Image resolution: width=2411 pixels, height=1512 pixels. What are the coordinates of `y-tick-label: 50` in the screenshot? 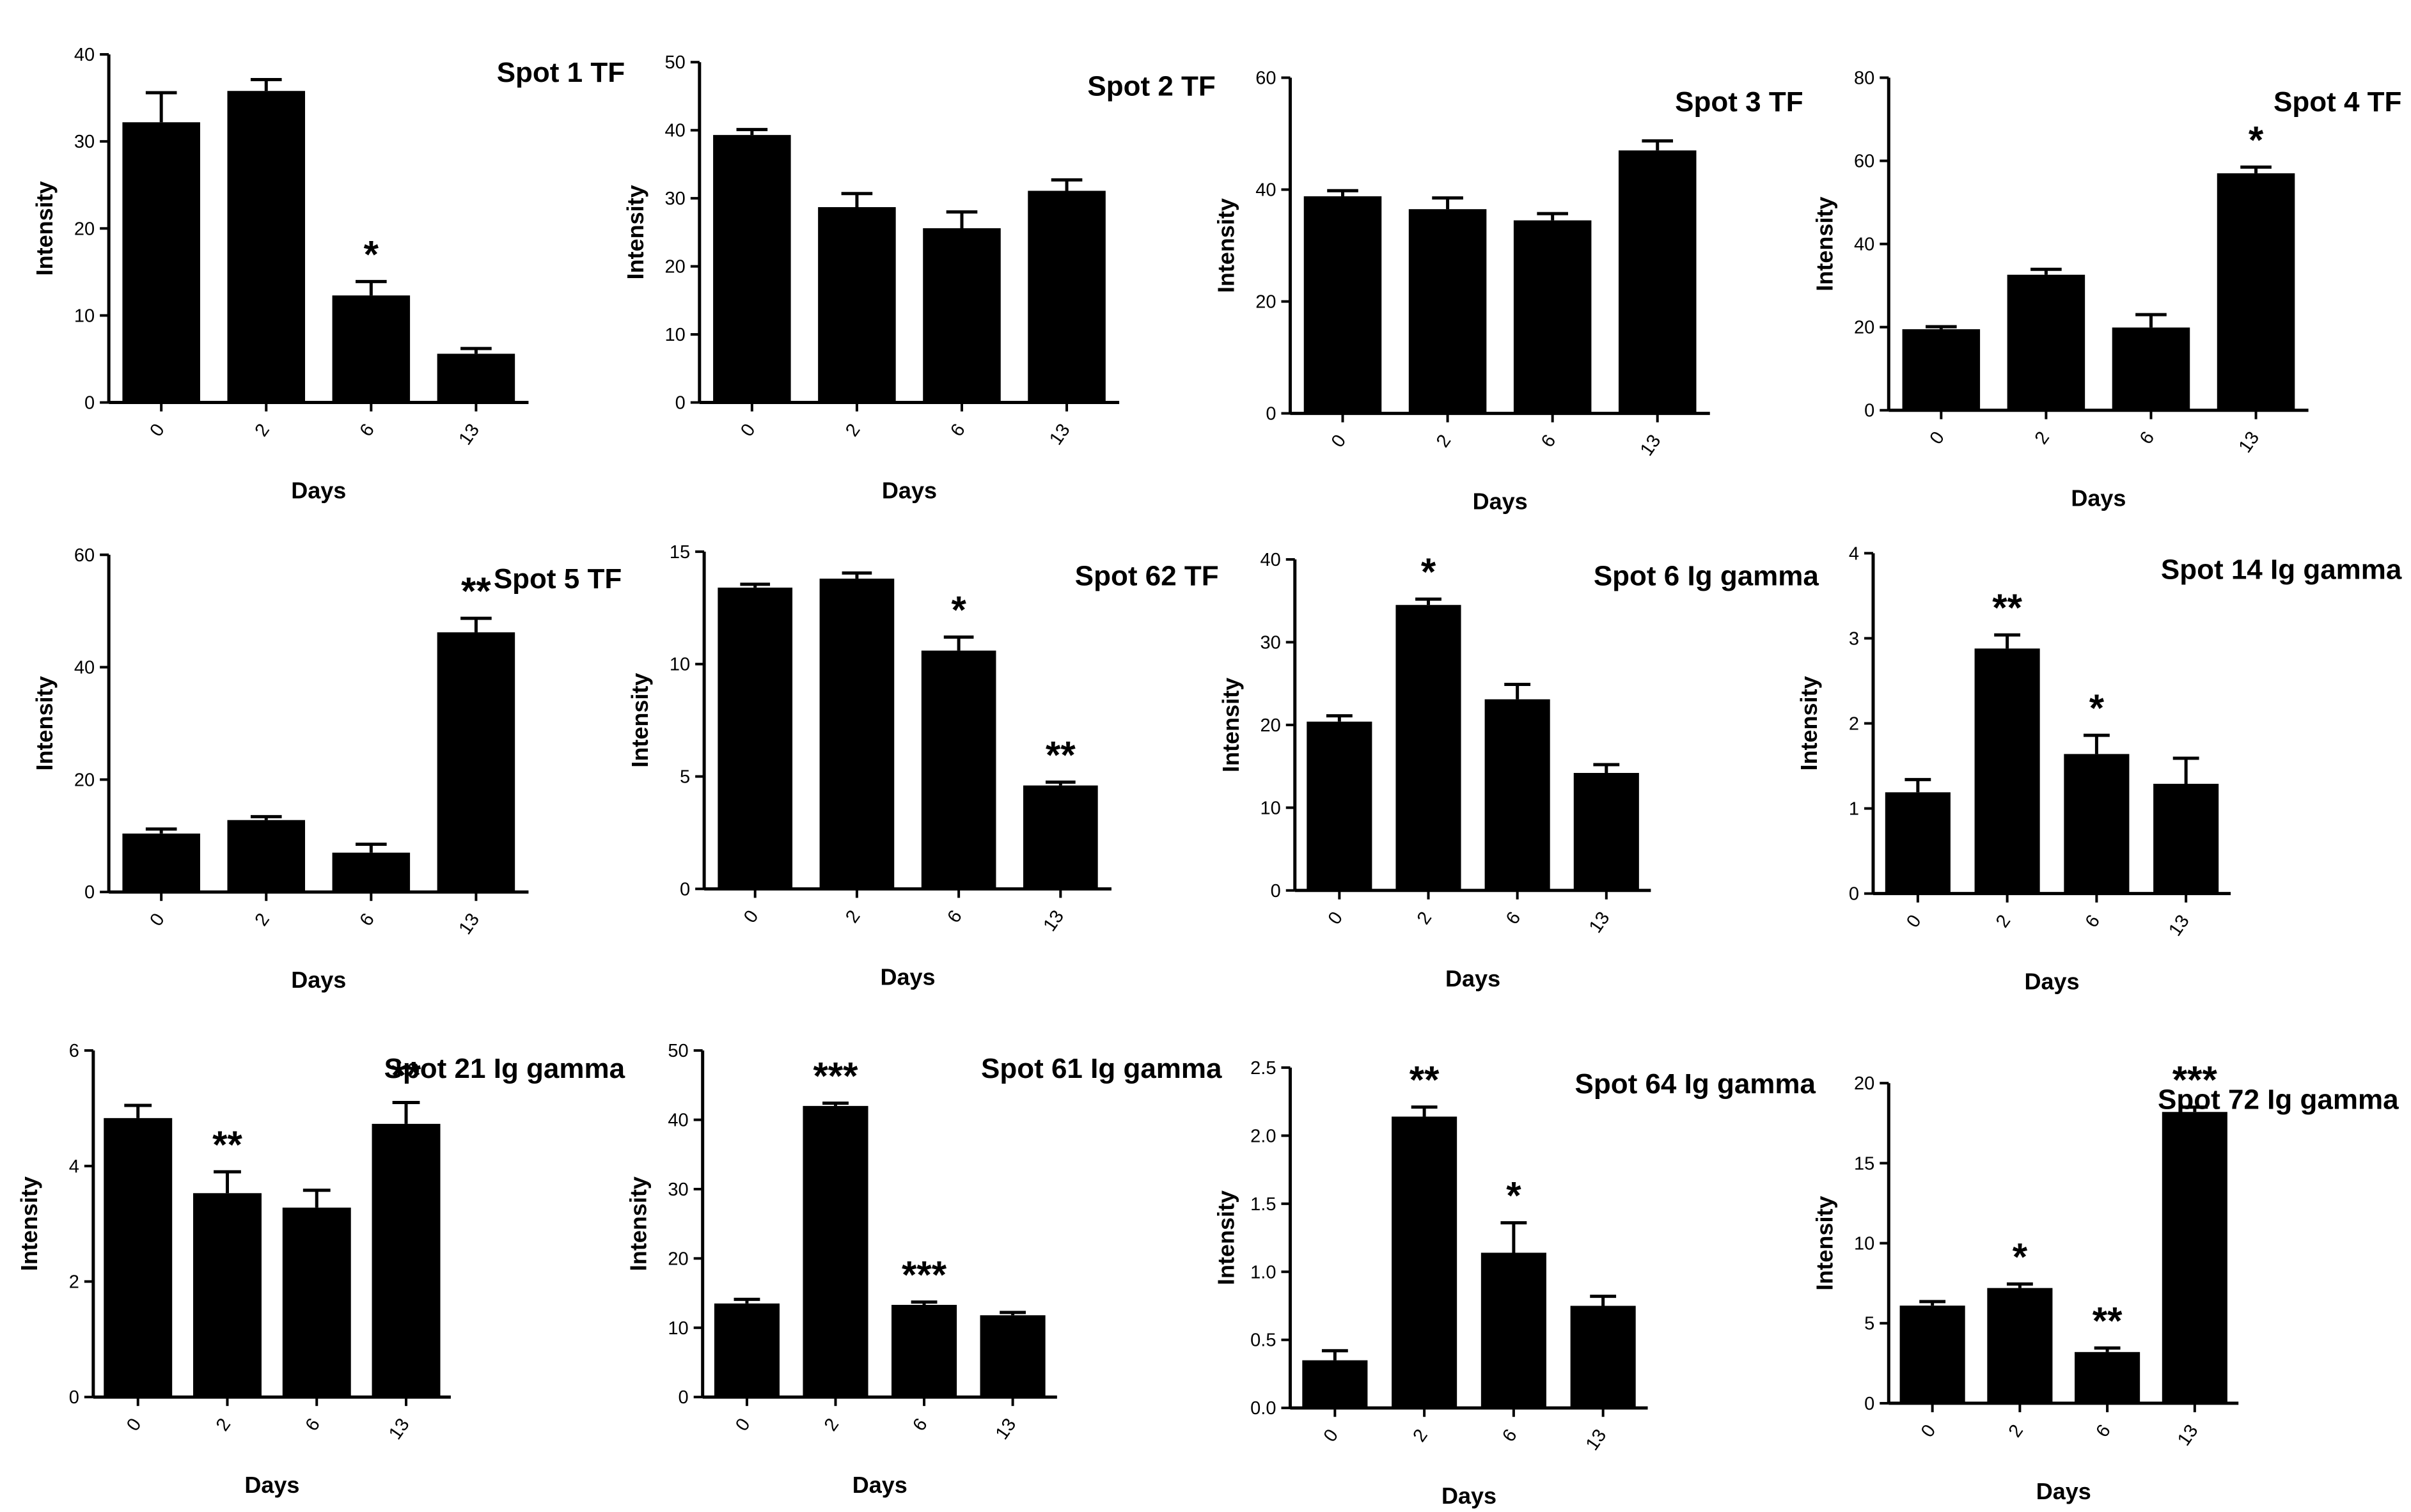 It's located at (678, 1051).